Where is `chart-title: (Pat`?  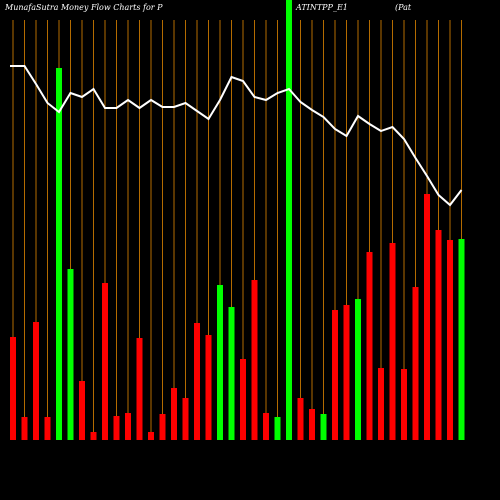 chart-title: (Pat is located at coordinates (403, 7).